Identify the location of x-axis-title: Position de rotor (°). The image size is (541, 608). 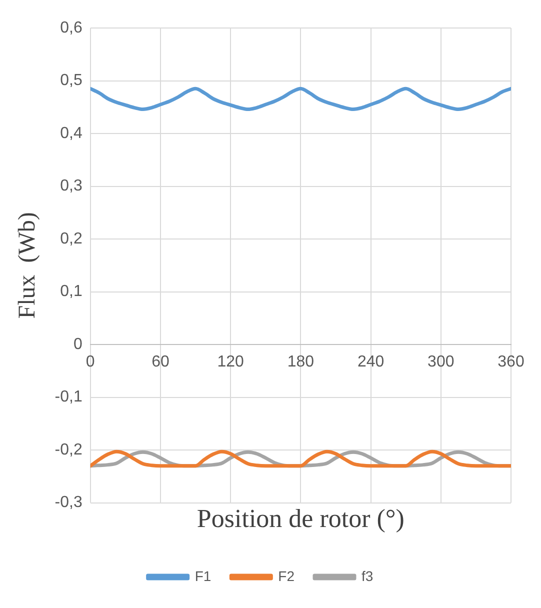
(300, 519).